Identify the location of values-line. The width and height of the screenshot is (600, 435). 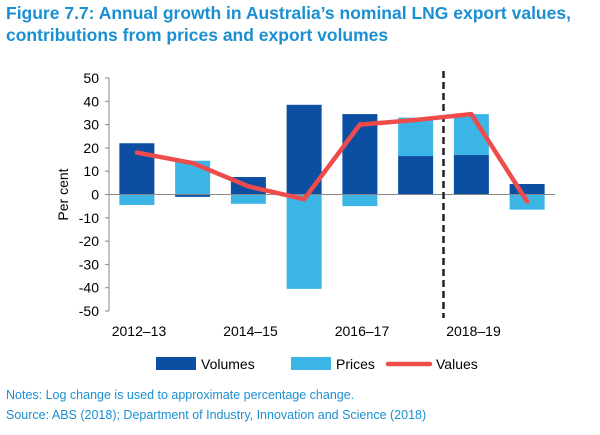
(332, 157).